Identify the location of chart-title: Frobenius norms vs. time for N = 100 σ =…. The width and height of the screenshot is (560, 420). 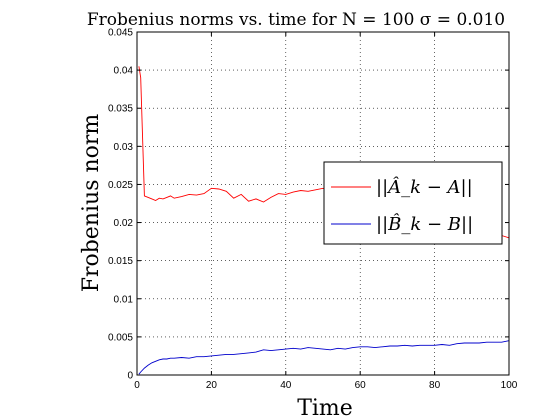
(296, 20).